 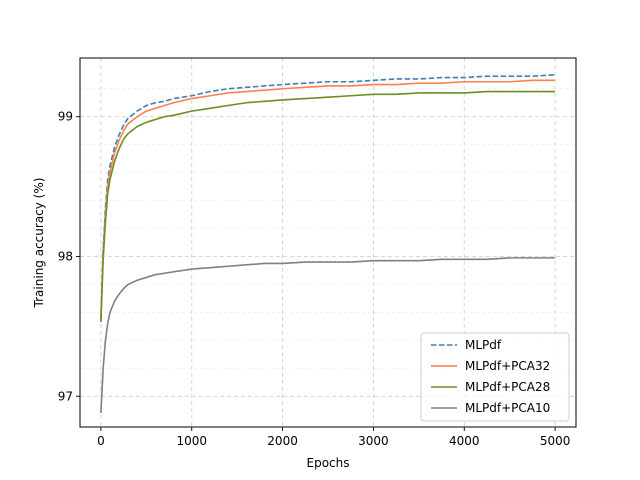 What do you see at coordinates (373, 441) in the screenshot?
I see `x-tick-label: 3000` at bounding box center [373, 441].